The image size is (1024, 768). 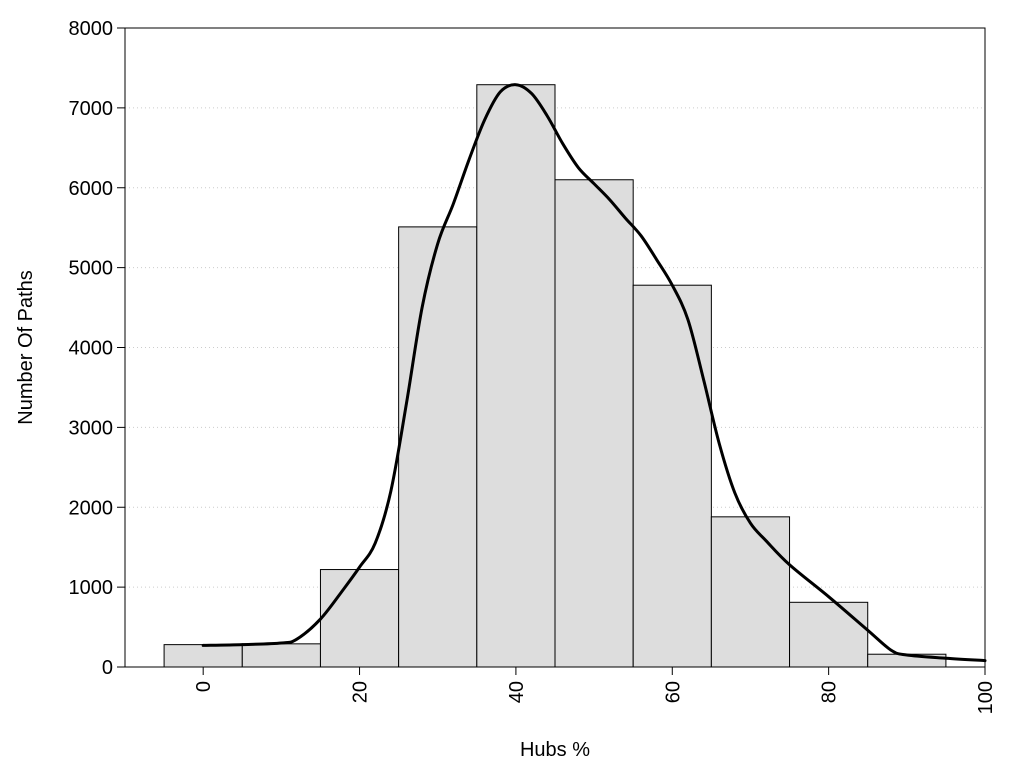 What do you see at coordinates (555, 750) in the screenshot?
I see `x-axis-label: Hubs %` at bounding box center [555, 750].